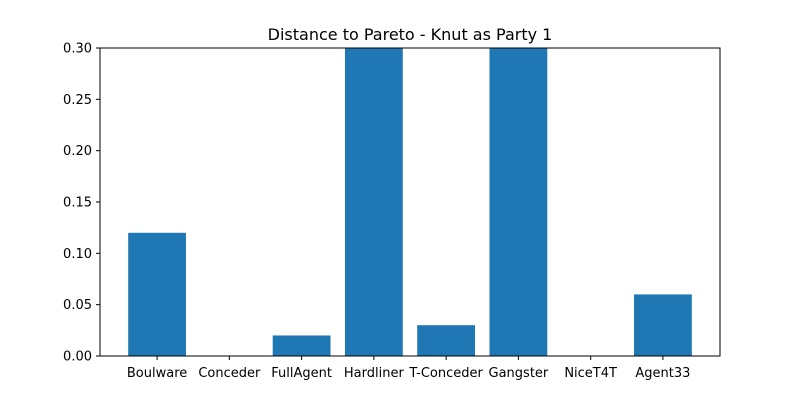 The height and width of the screenshot is (400, 800). What do you see at coordinates (301, 345) in the screenshot?
I see `bar-fullagent` at bounding box center [301, 345].